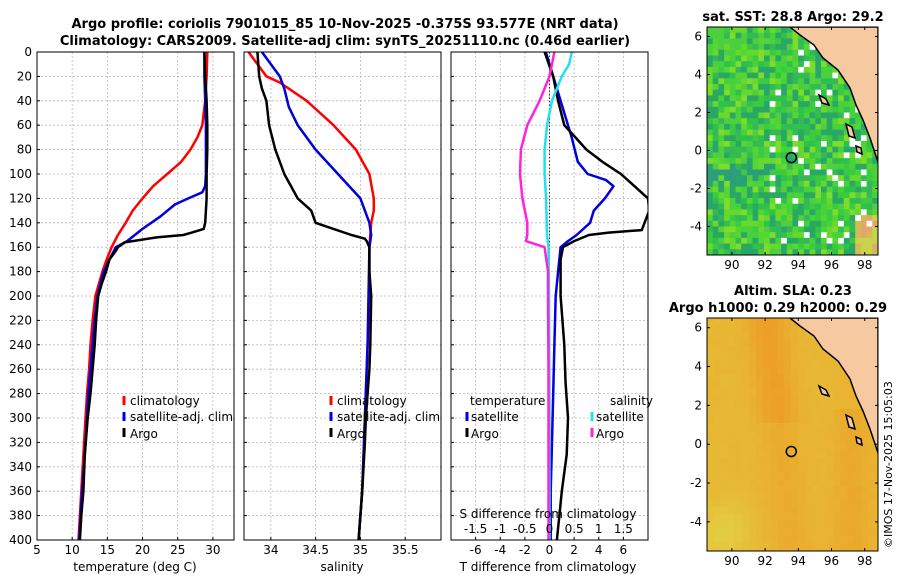 This screenshot has width=900, height=580. Describe the element at coordinates (831, 561) in the screenshot. I see `x-tick-label: 96` at that location.